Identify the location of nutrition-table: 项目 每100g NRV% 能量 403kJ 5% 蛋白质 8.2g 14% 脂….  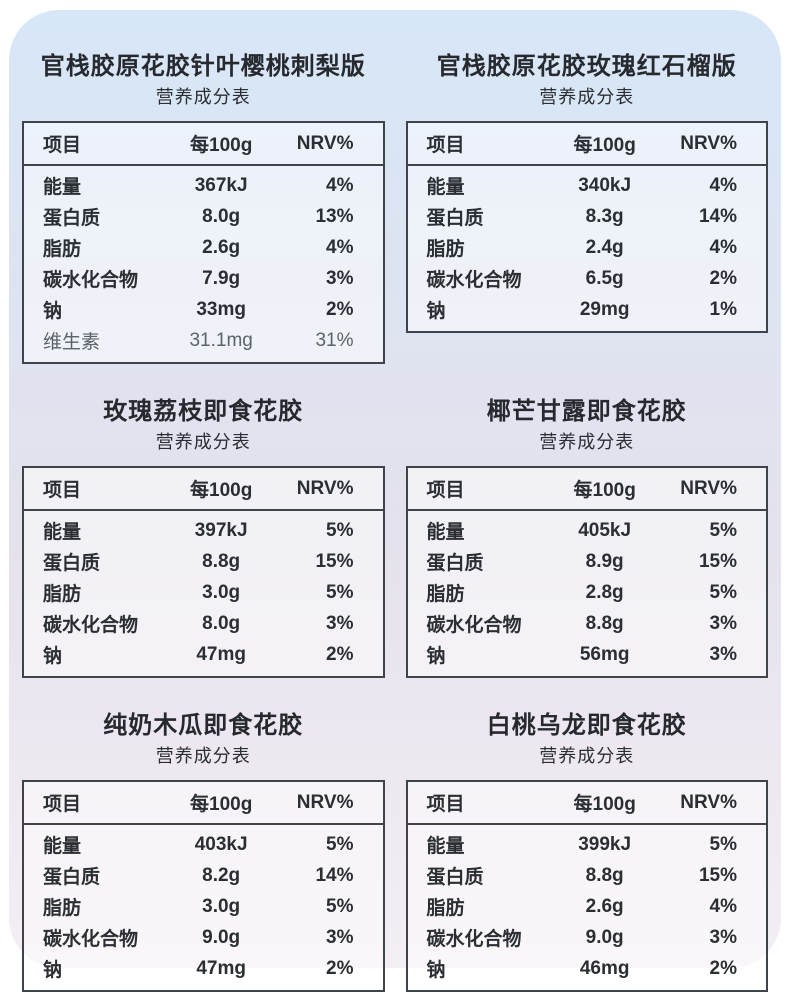
(203, 886).